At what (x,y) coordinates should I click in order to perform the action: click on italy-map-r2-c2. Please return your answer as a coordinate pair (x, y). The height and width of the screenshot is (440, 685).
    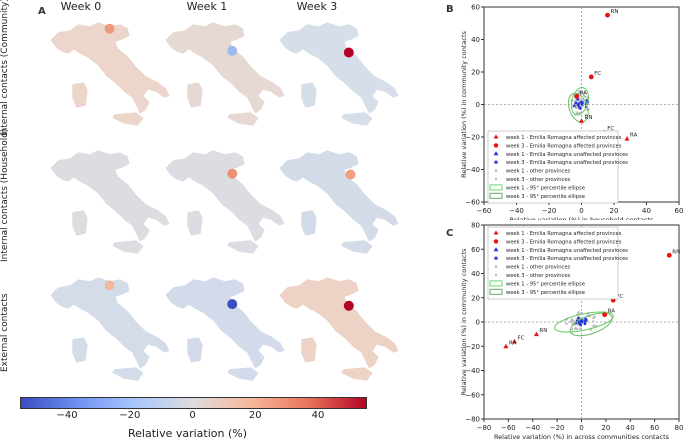
    Looking at the image, I should click on (339, 329).